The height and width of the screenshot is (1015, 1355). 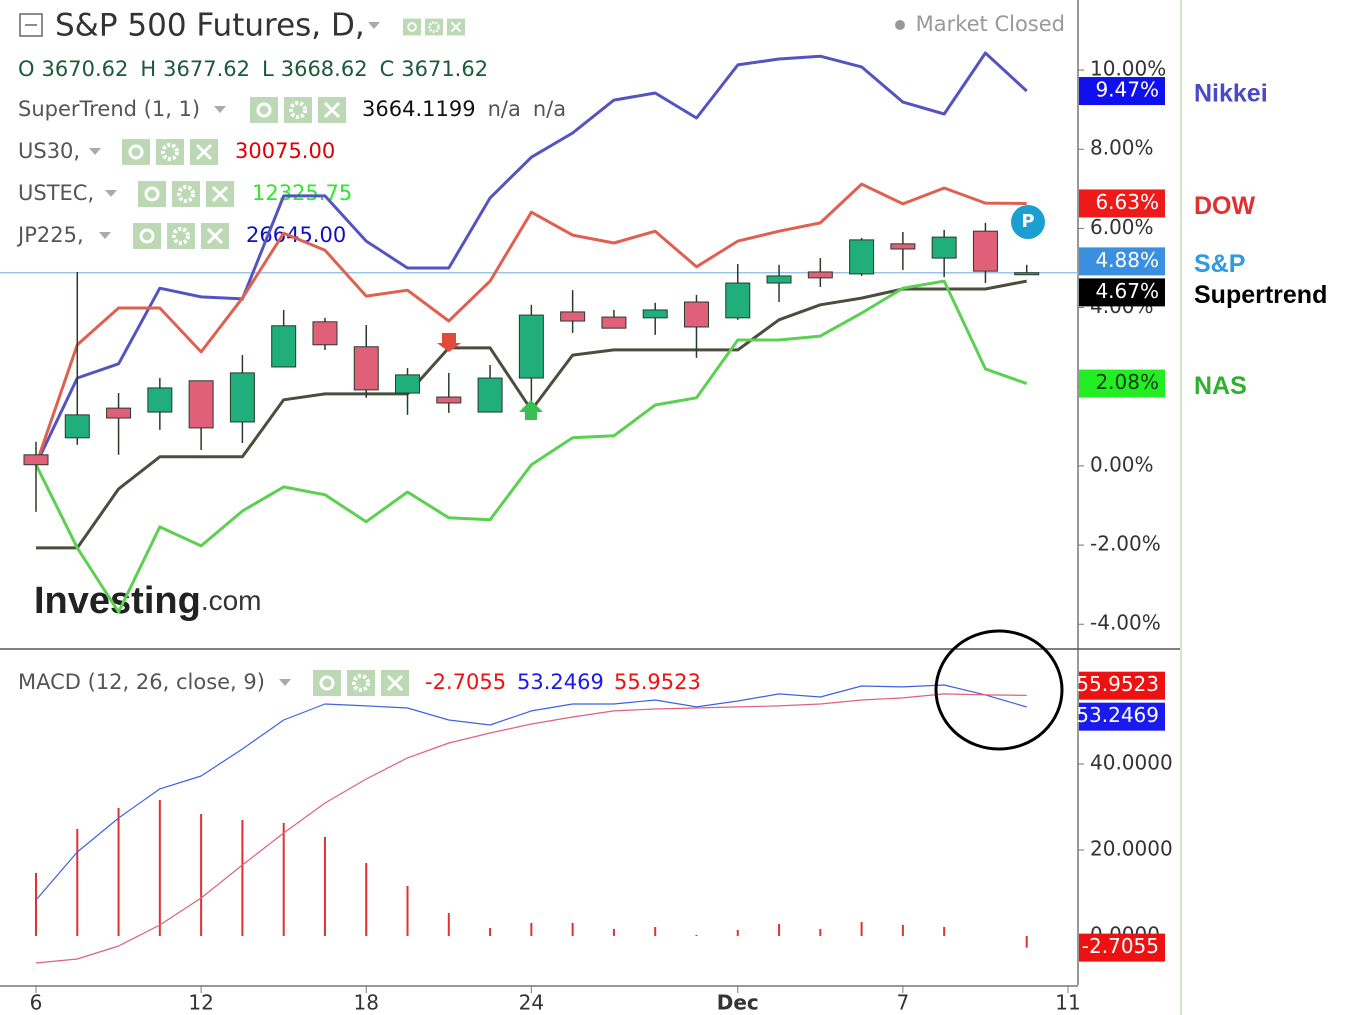 I want to click on y-tick-label: -4.00%, so click(x=1125, y=623).